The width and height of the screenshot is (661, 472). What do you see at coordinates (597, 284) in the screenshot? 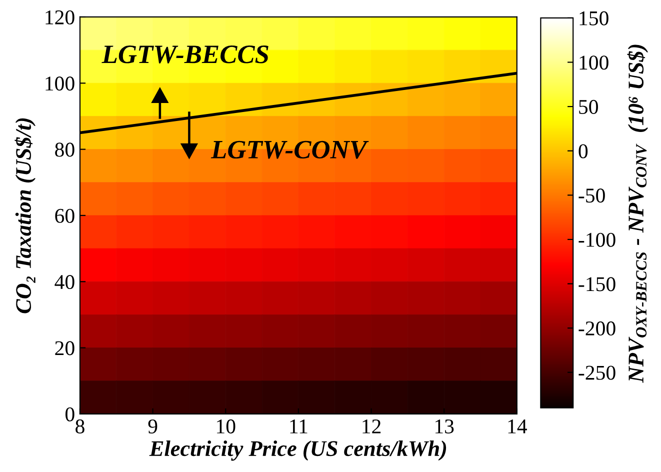
I see `color-bar-label: -150` at bounding box center [597, 284].